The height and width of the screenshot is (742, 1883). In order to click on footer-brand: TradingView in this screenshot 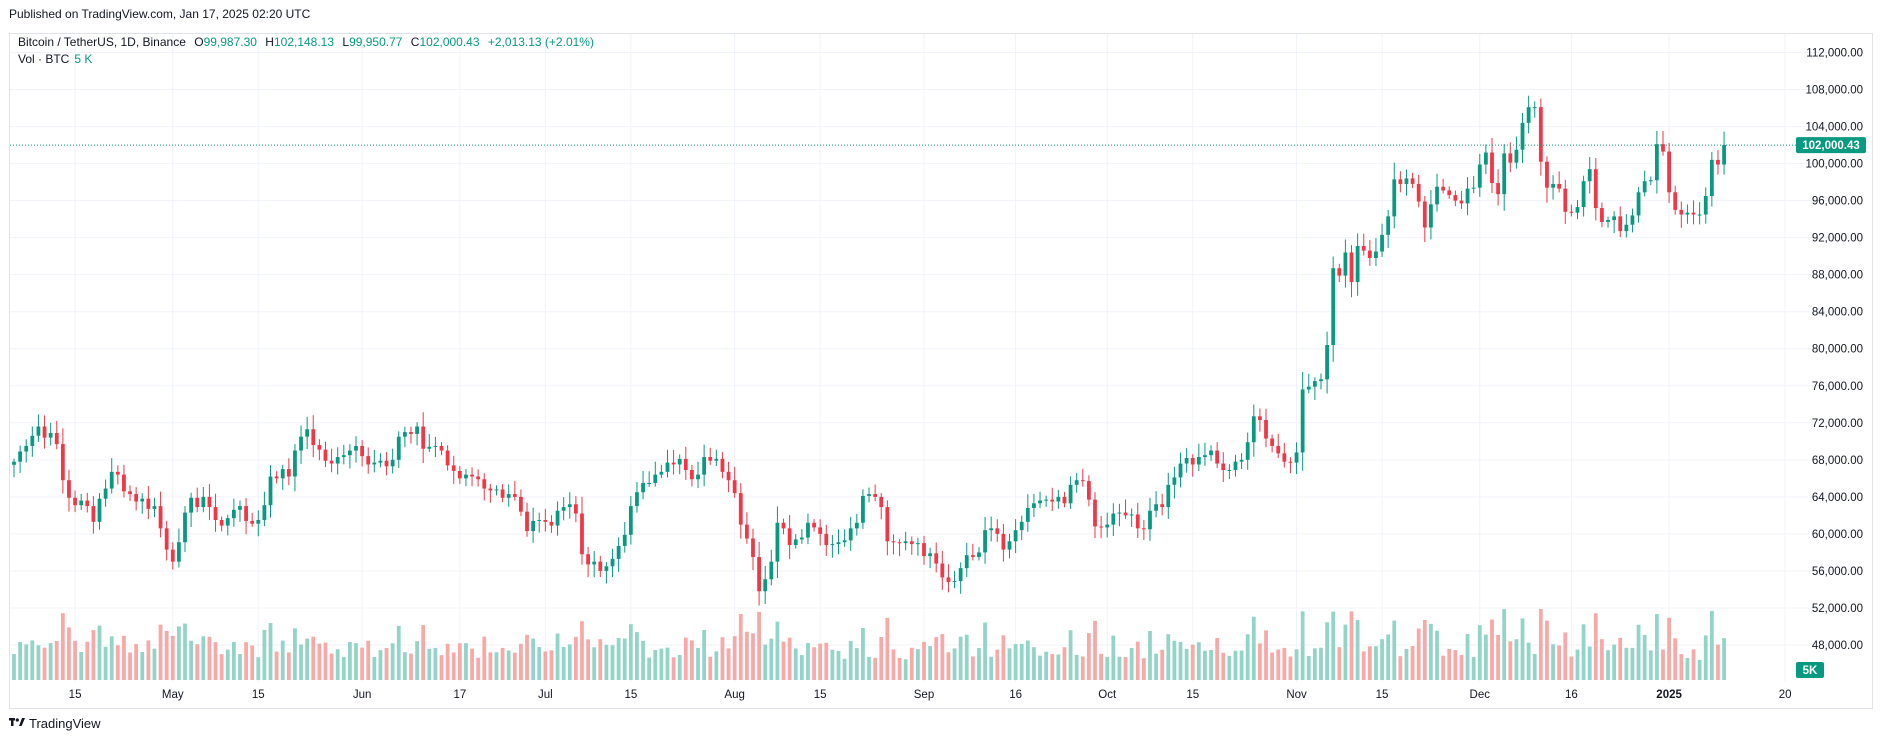, I will do `click(55, 723)`.